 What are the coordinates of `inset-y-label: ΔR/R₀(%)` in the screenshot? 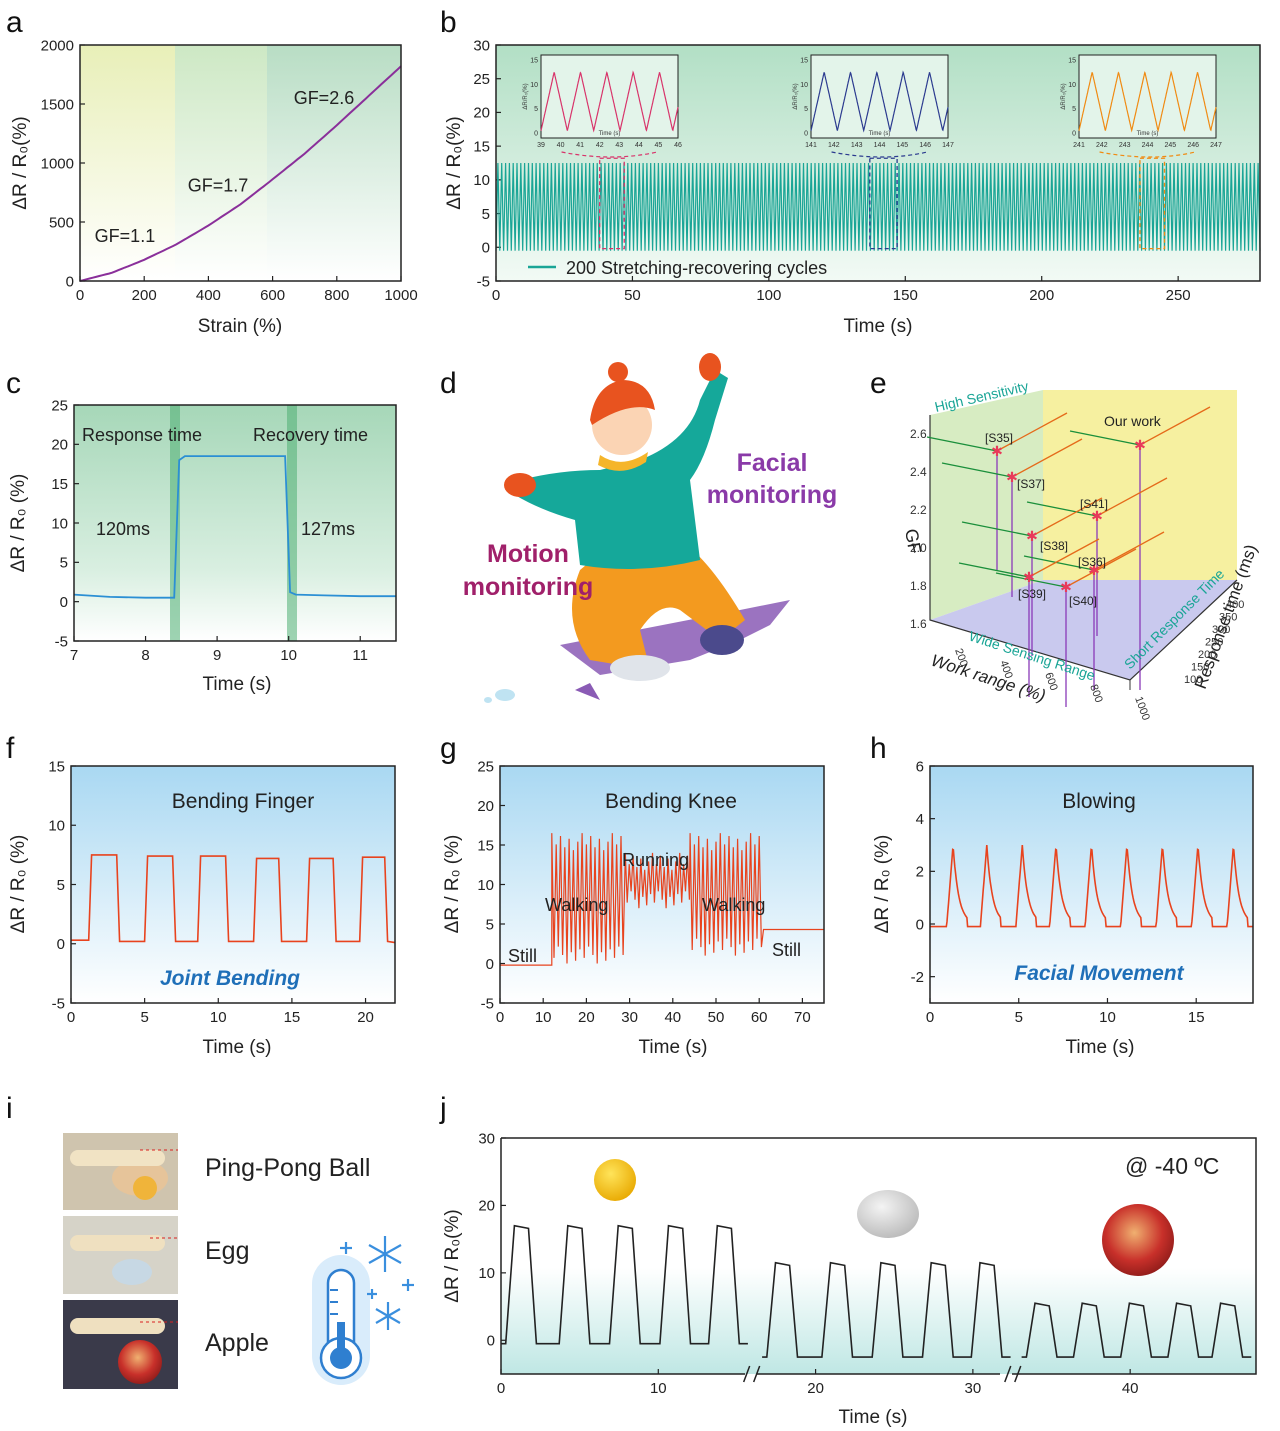 It's located at (526, 96).